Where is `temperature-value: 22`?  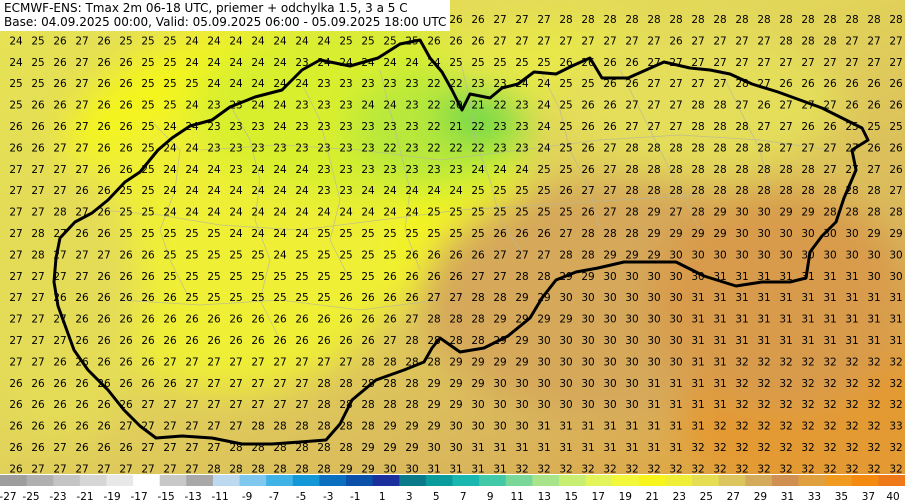
temperature-value: 22 is located at coordinates (433, 84).